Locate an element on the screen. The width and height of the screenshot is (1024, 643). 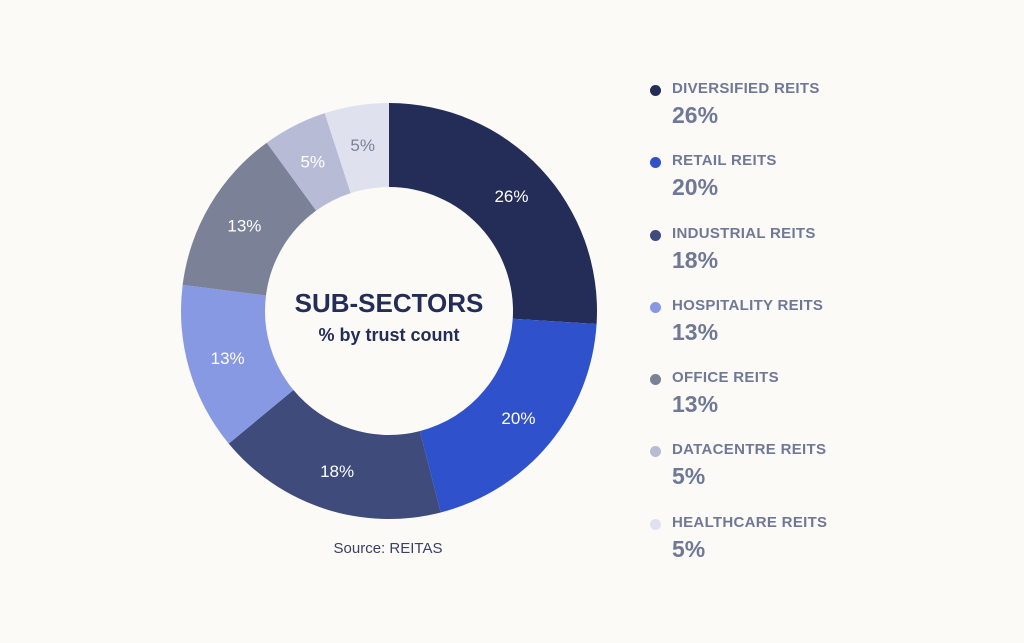
chart-title: SUB-SECTORS is located at coordinates (389, 303).